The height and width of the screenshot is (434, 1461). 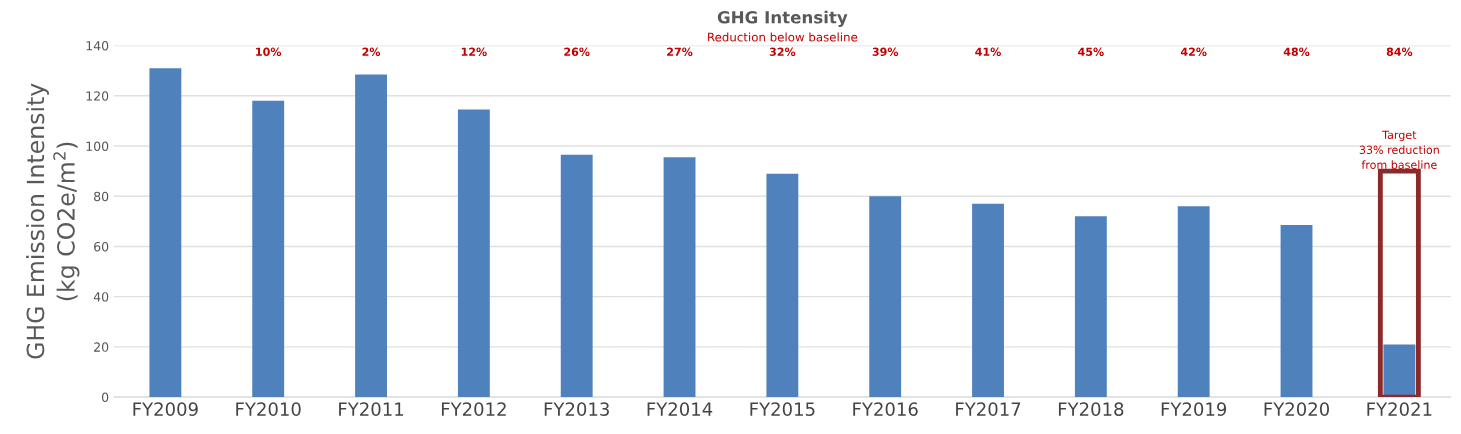 I want to click on x-tick-label: FY2017, so click(x=988, y=409).